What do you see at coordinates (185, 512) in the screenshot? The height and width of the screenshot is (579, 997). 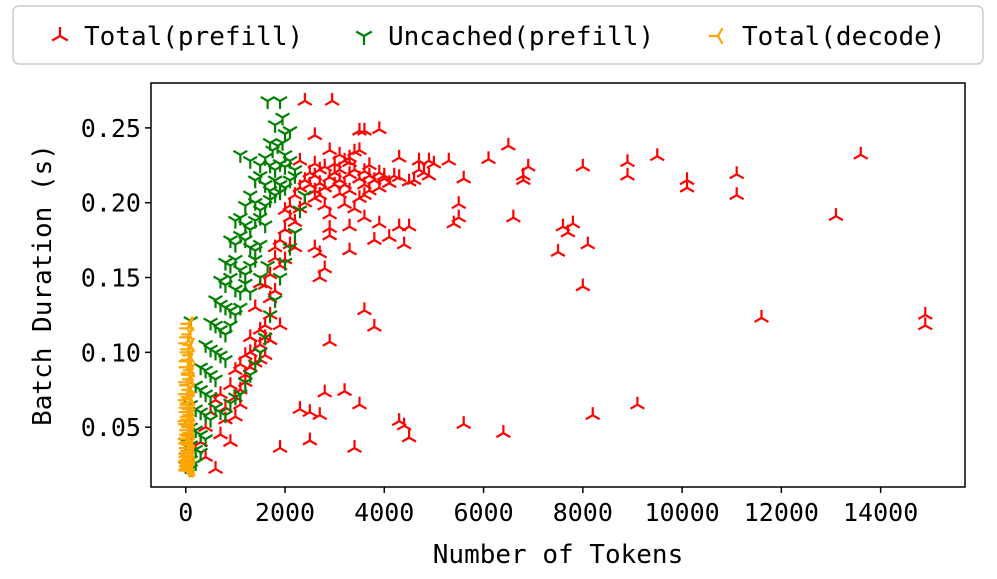 I see `x-tick-label: 0` at bounding box center [185, 512].